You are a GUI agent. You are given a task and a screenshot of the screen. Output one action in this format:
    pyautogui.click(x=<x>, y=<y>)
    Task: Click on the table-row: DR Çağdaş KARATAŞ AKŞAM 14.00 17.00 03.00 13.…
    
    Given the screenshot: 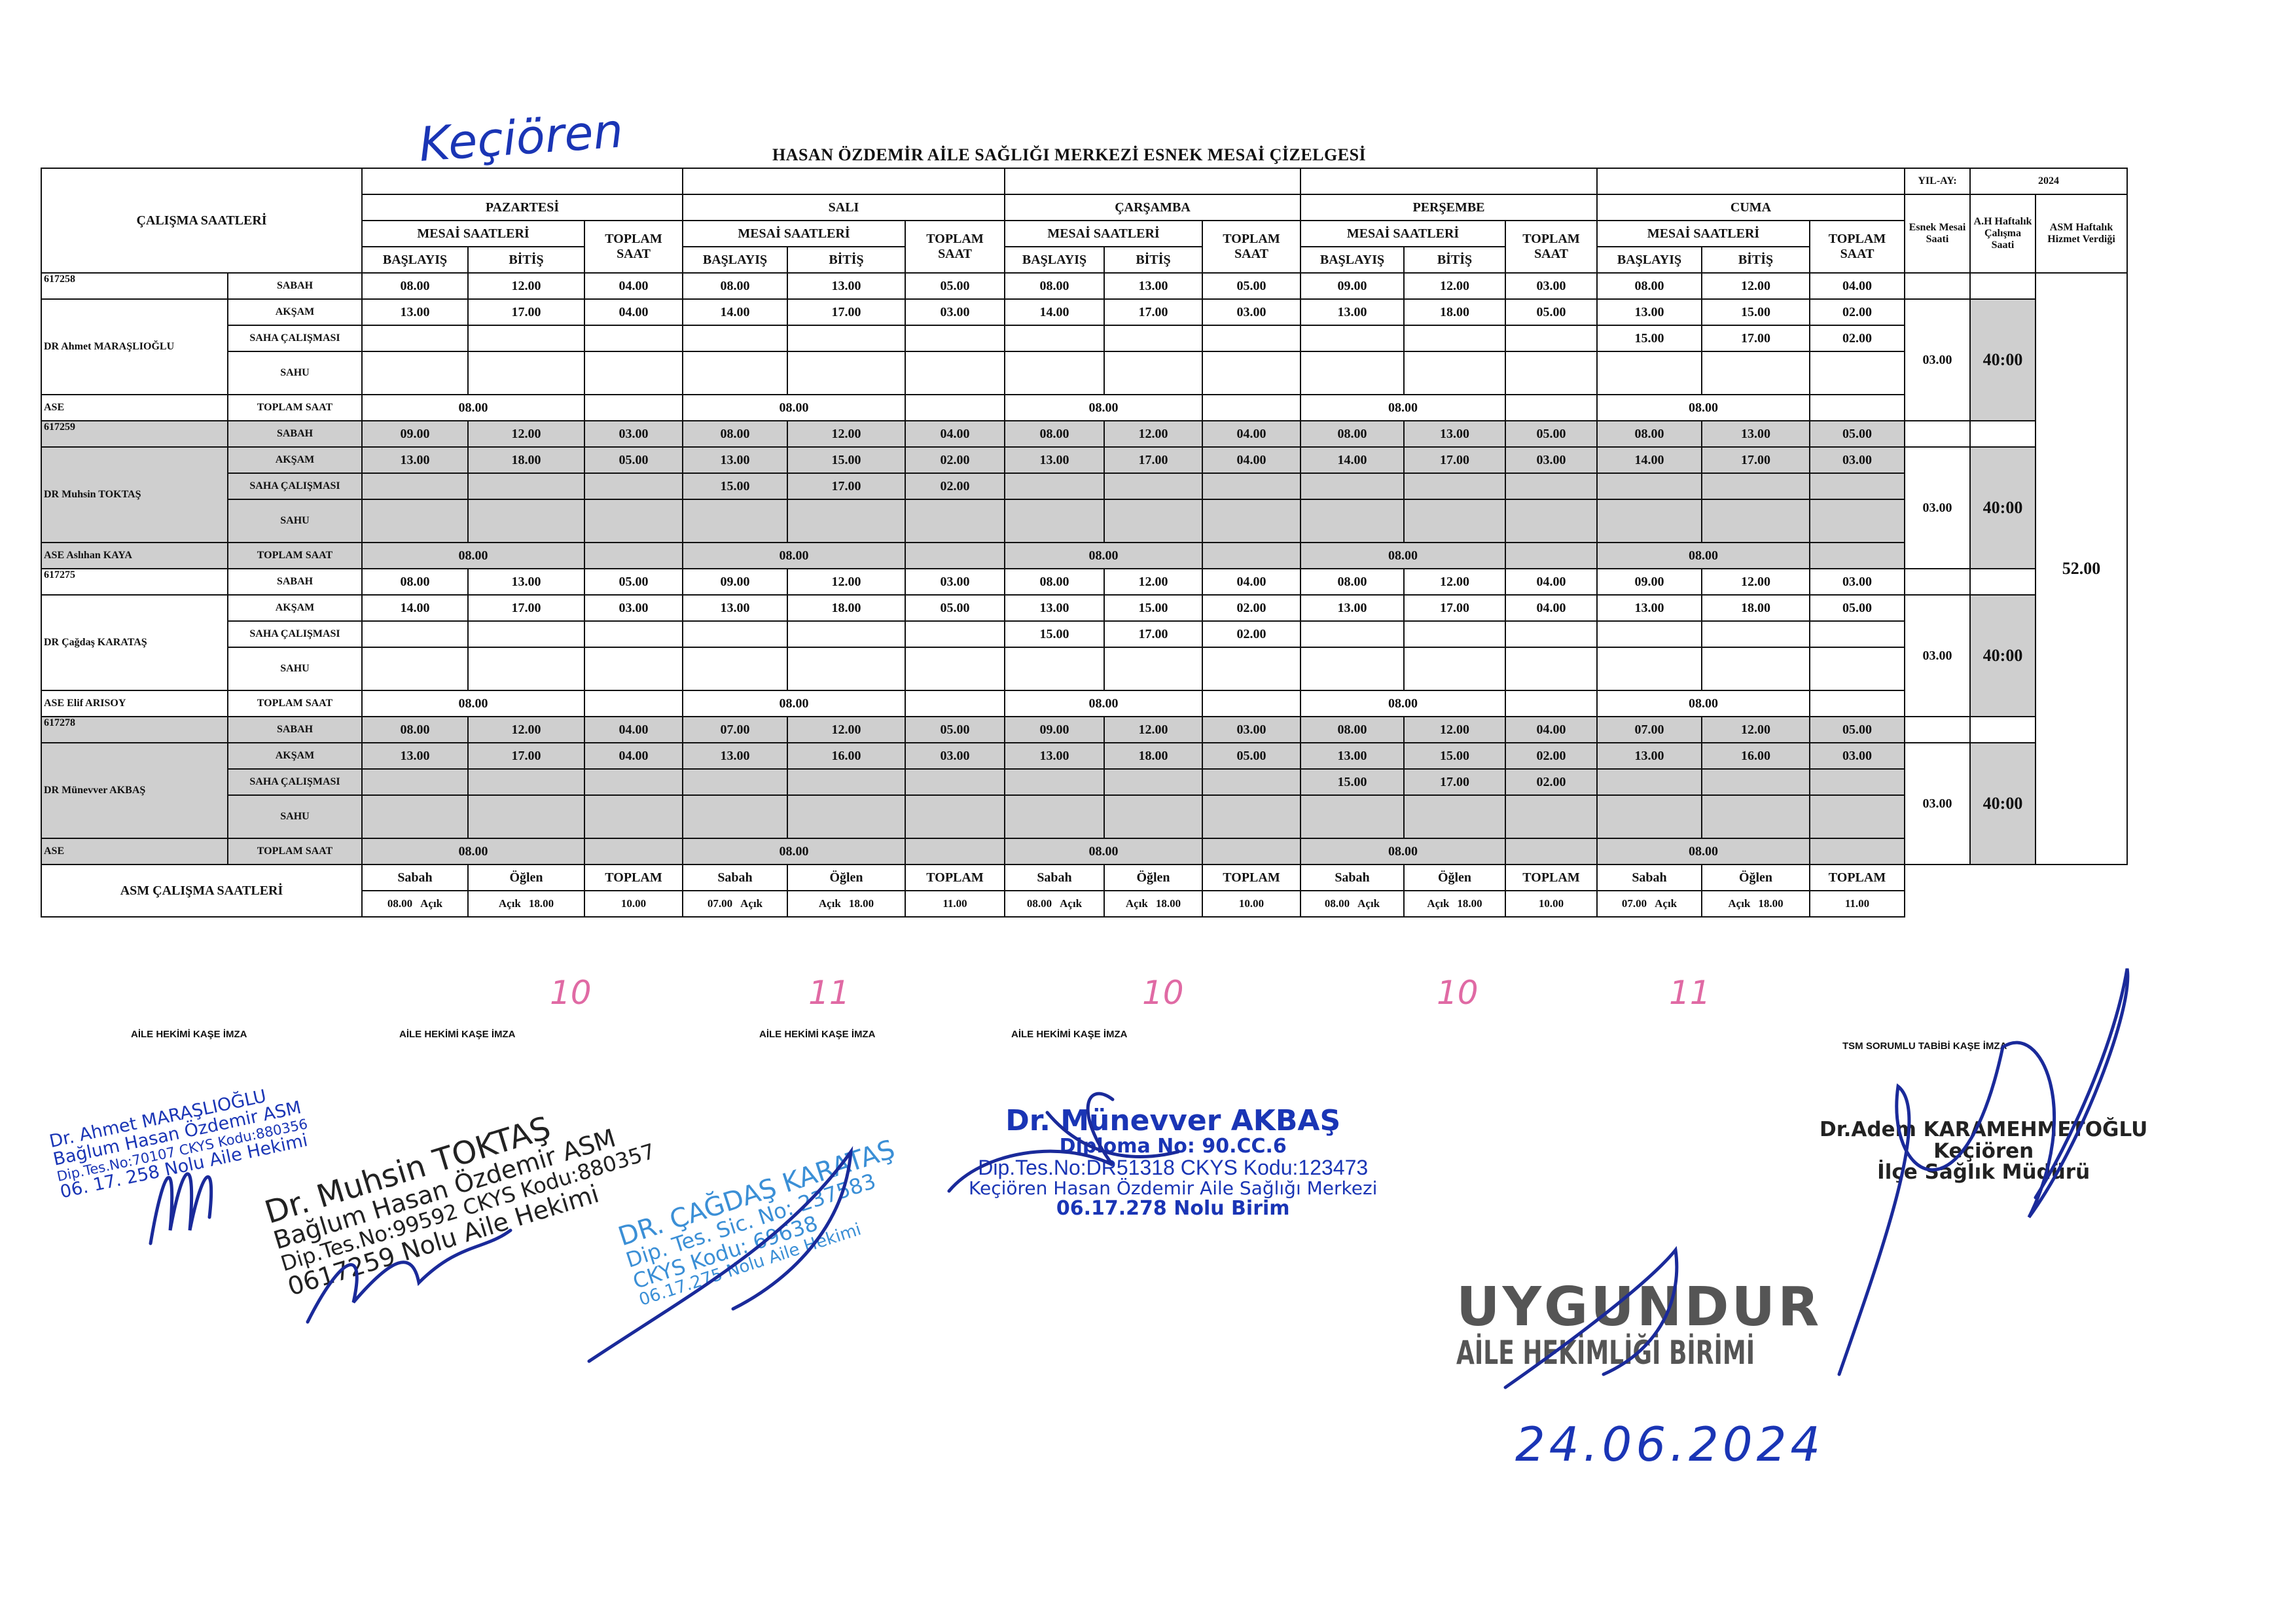 What is the action you would take?
    pyautogui.click(x=1084, y=655)
    